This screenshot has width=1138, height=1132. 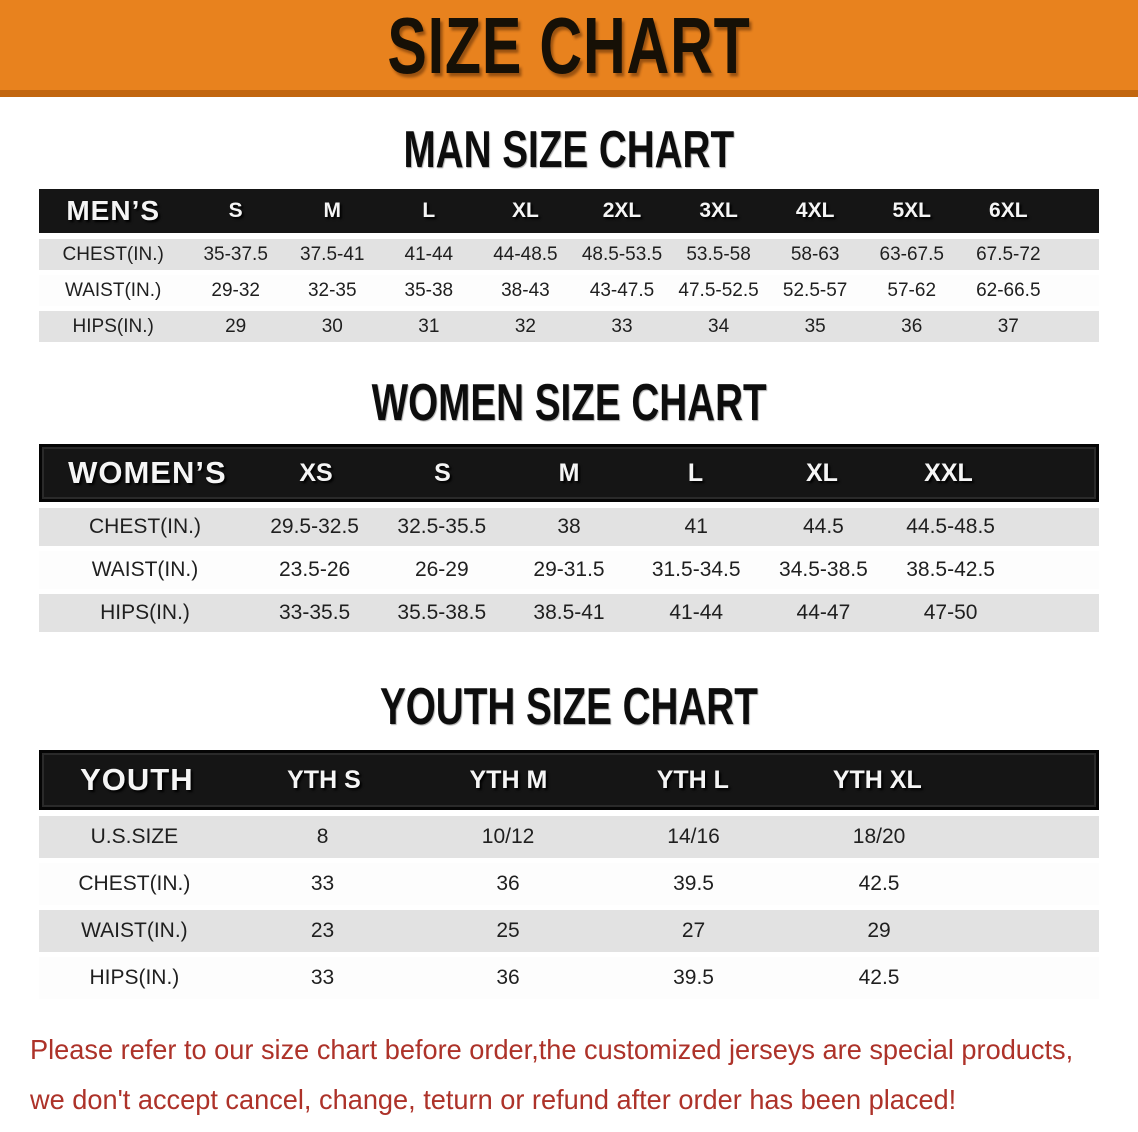 What do you see at coordinates (525, 290) in the screenshot?
I see `size-value: 38-43` at bounding box center [525, 290].